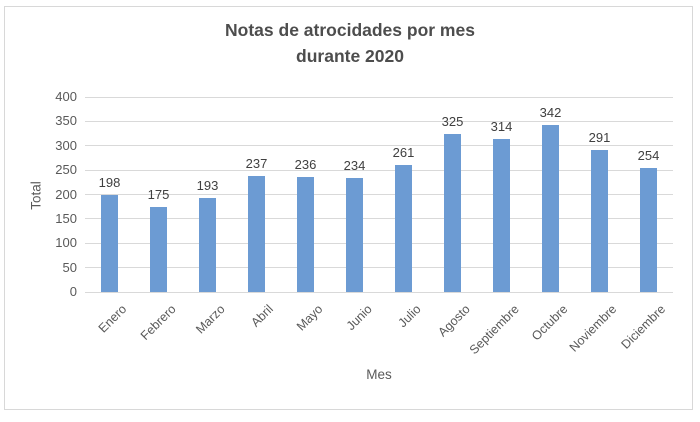  What do you see at coordinates (256, 164) in the screenshot?
I see `bar-value-label: 237` at bounding box center [256, 164].